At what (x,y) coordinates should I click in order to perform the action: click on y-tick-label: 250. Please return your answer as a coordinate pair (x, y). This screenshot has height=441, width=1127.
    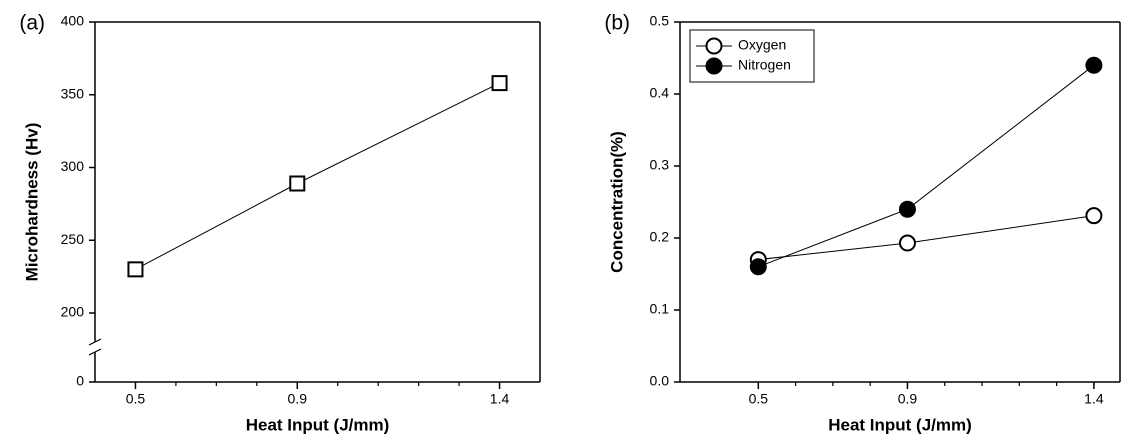
    Looking at the image, I should click on (73, 239).